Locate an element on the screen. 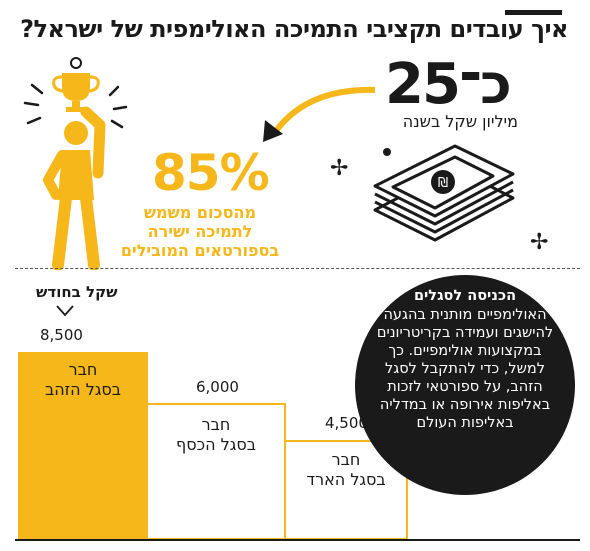 This screenshot has width=590, height=551. bar-gold: חבר בסגל הזהב is located at coordinates (83, 446).